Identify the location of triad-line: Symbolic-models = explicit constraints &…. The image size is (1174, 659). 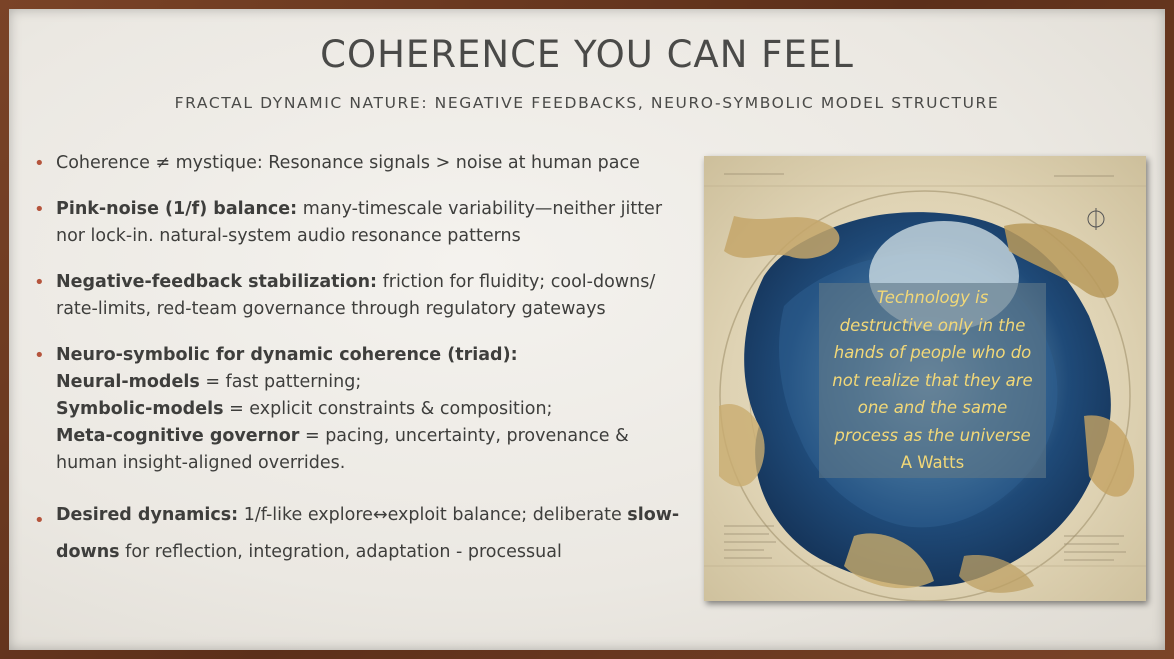
(370, 409).